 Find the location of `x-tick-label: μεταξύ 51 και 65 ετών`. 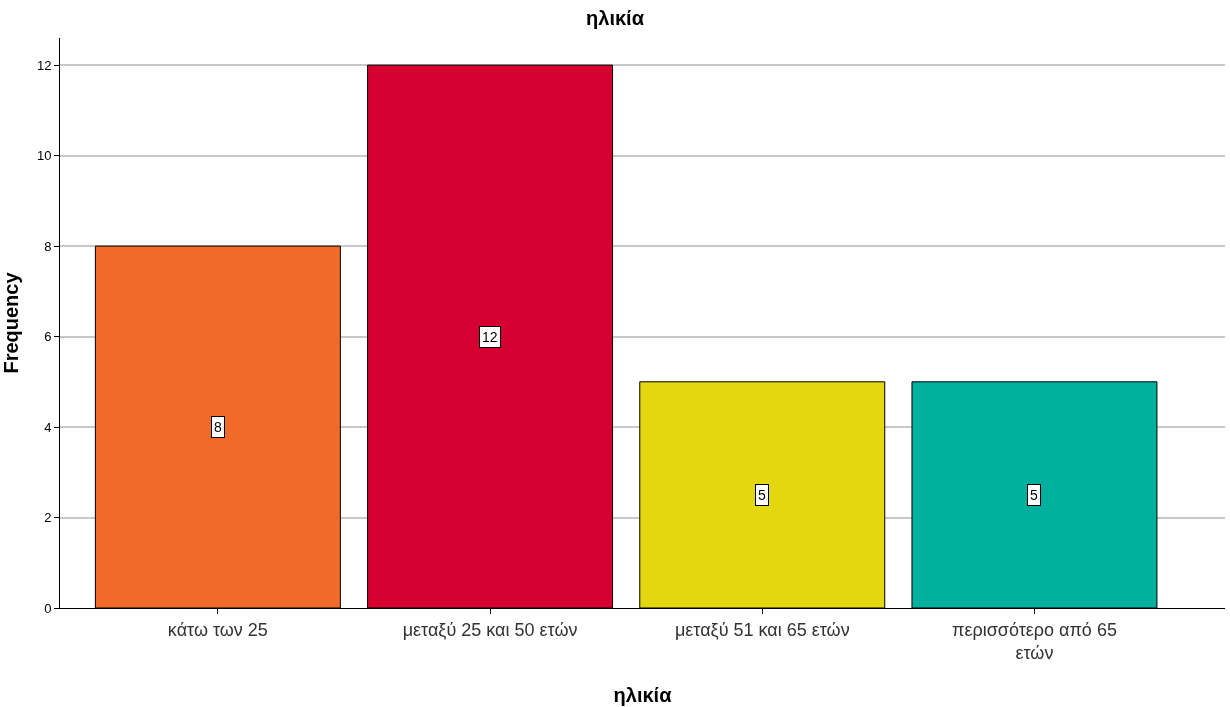

x-tick-label: μεταξύ 51 και 65 ετών is located at coordinates (762, 629).